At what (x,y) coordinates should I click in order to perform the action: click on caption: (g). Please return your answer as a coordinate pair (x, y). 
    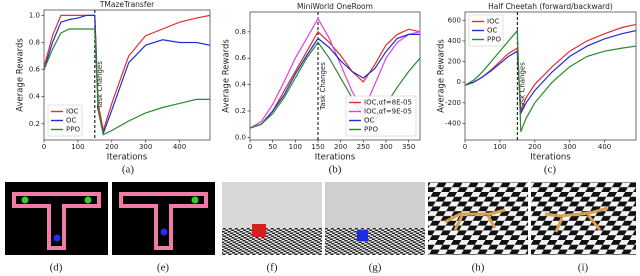
    Looking at the image, I should click on (375, 268).